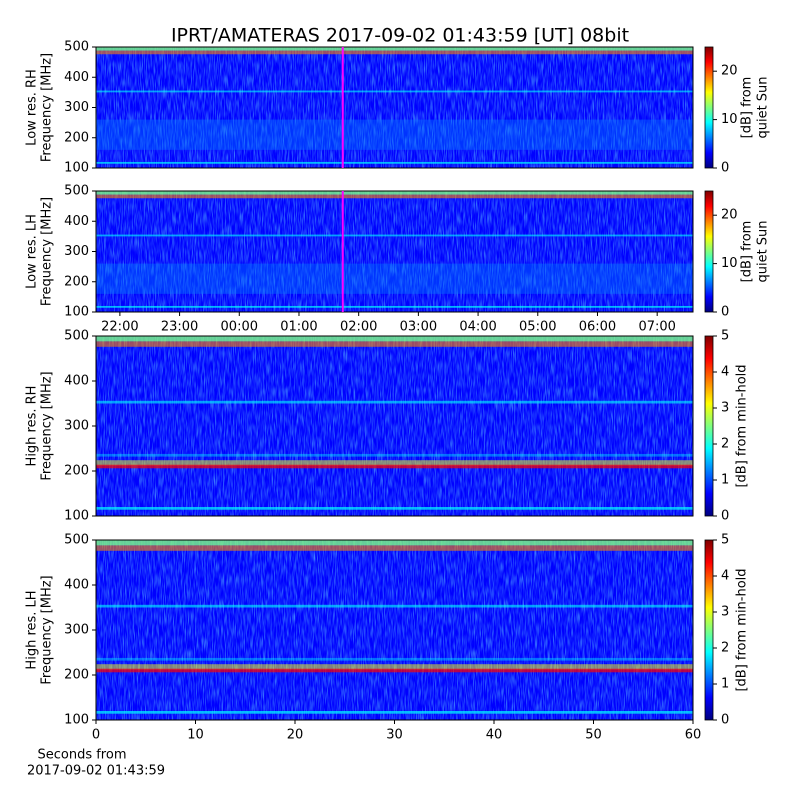 This screenshot has height=800, width=800. I want to click on y-axis-label: Low res. LH, so click(32, 251).